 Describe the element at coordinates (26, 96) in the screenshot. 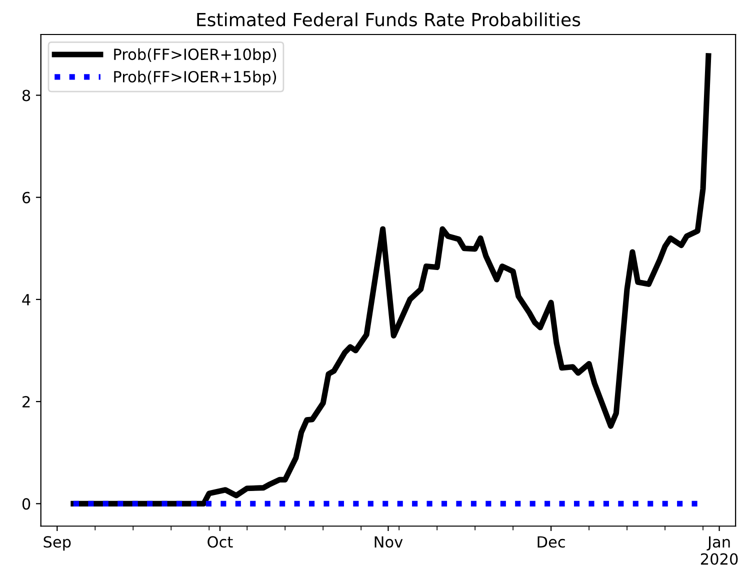

I see `y-tick-label: 8` at that location.